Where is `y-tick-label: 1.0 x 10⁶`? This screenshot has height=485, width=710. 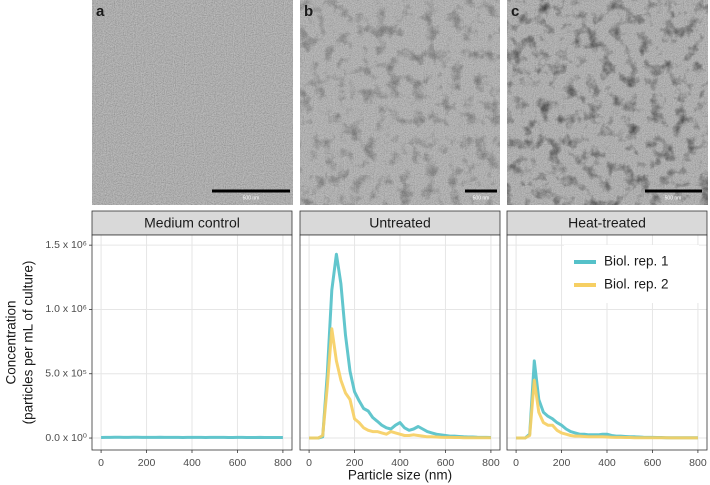
y-tick-label: 1.0 x 10⁶ is located at coordinates (66, 309).